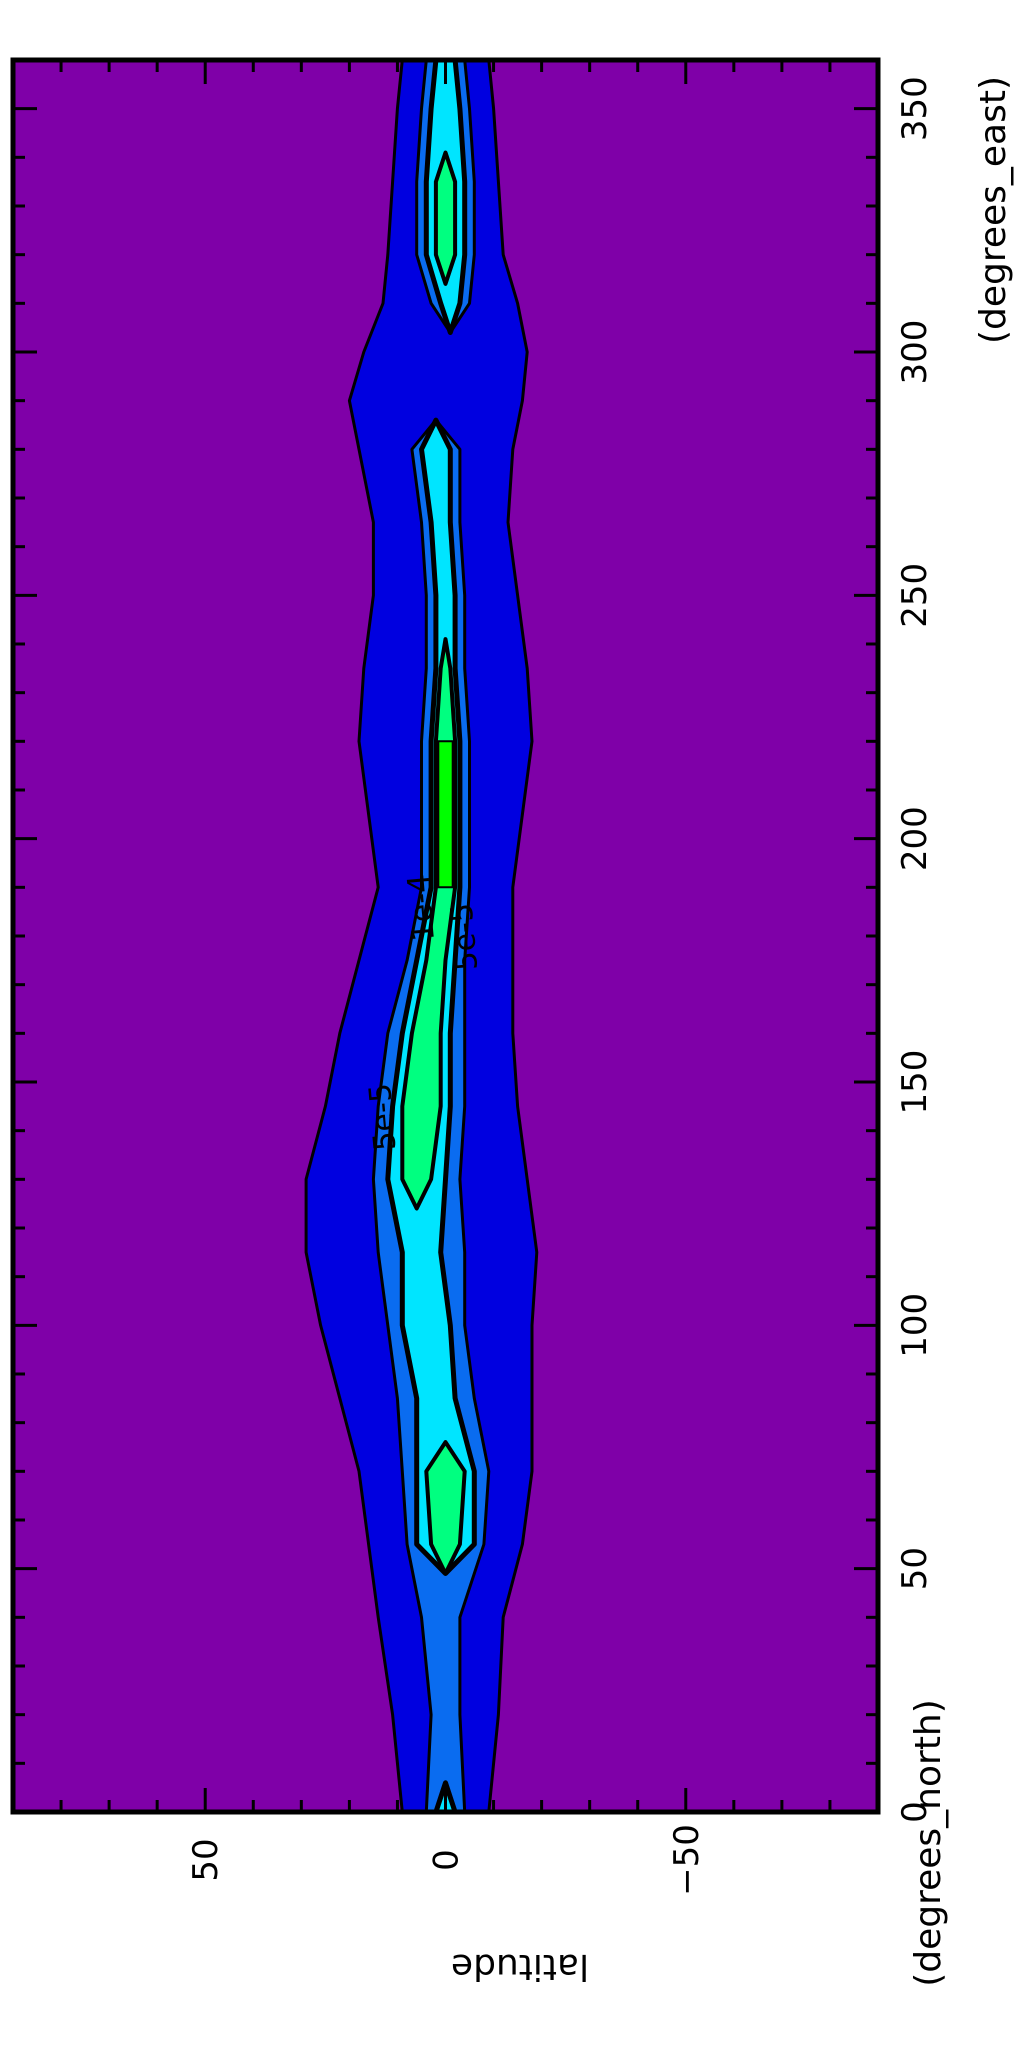  What do you see at coordinates (993, 210) in the screenshot?
I see `y-axis-units: (degrees_east)` at bounding box center [993, 210].